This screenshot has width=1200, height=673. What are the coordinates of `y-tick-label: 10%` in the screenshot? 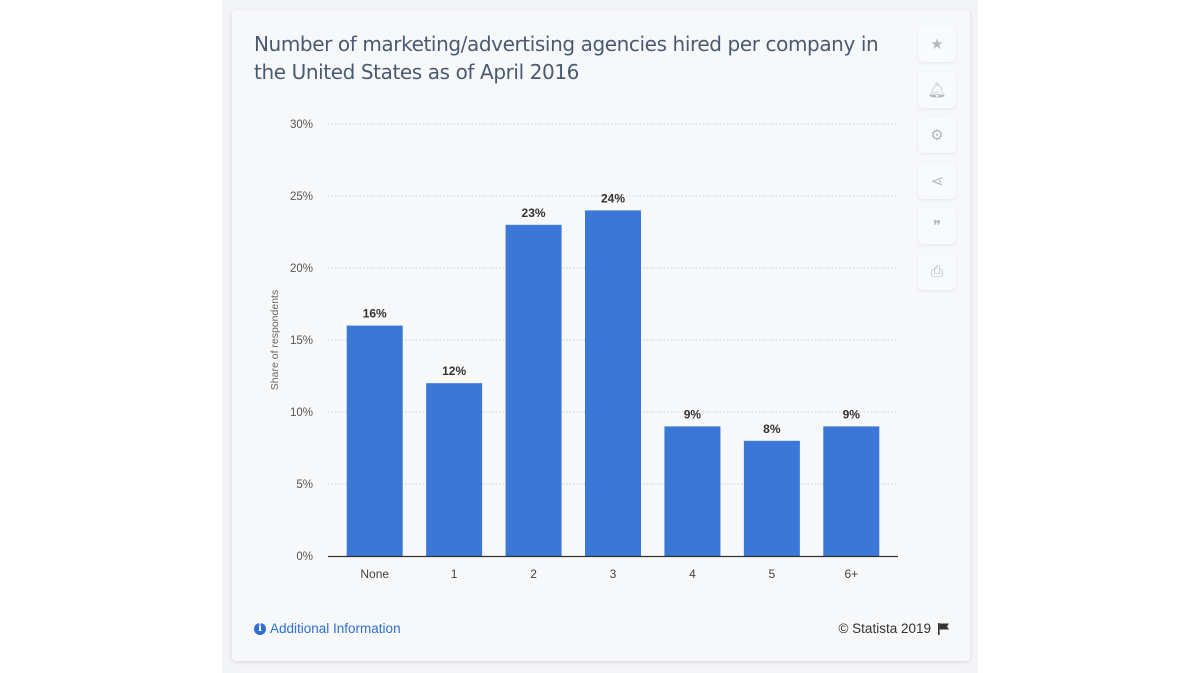 It's located at (301, 413).